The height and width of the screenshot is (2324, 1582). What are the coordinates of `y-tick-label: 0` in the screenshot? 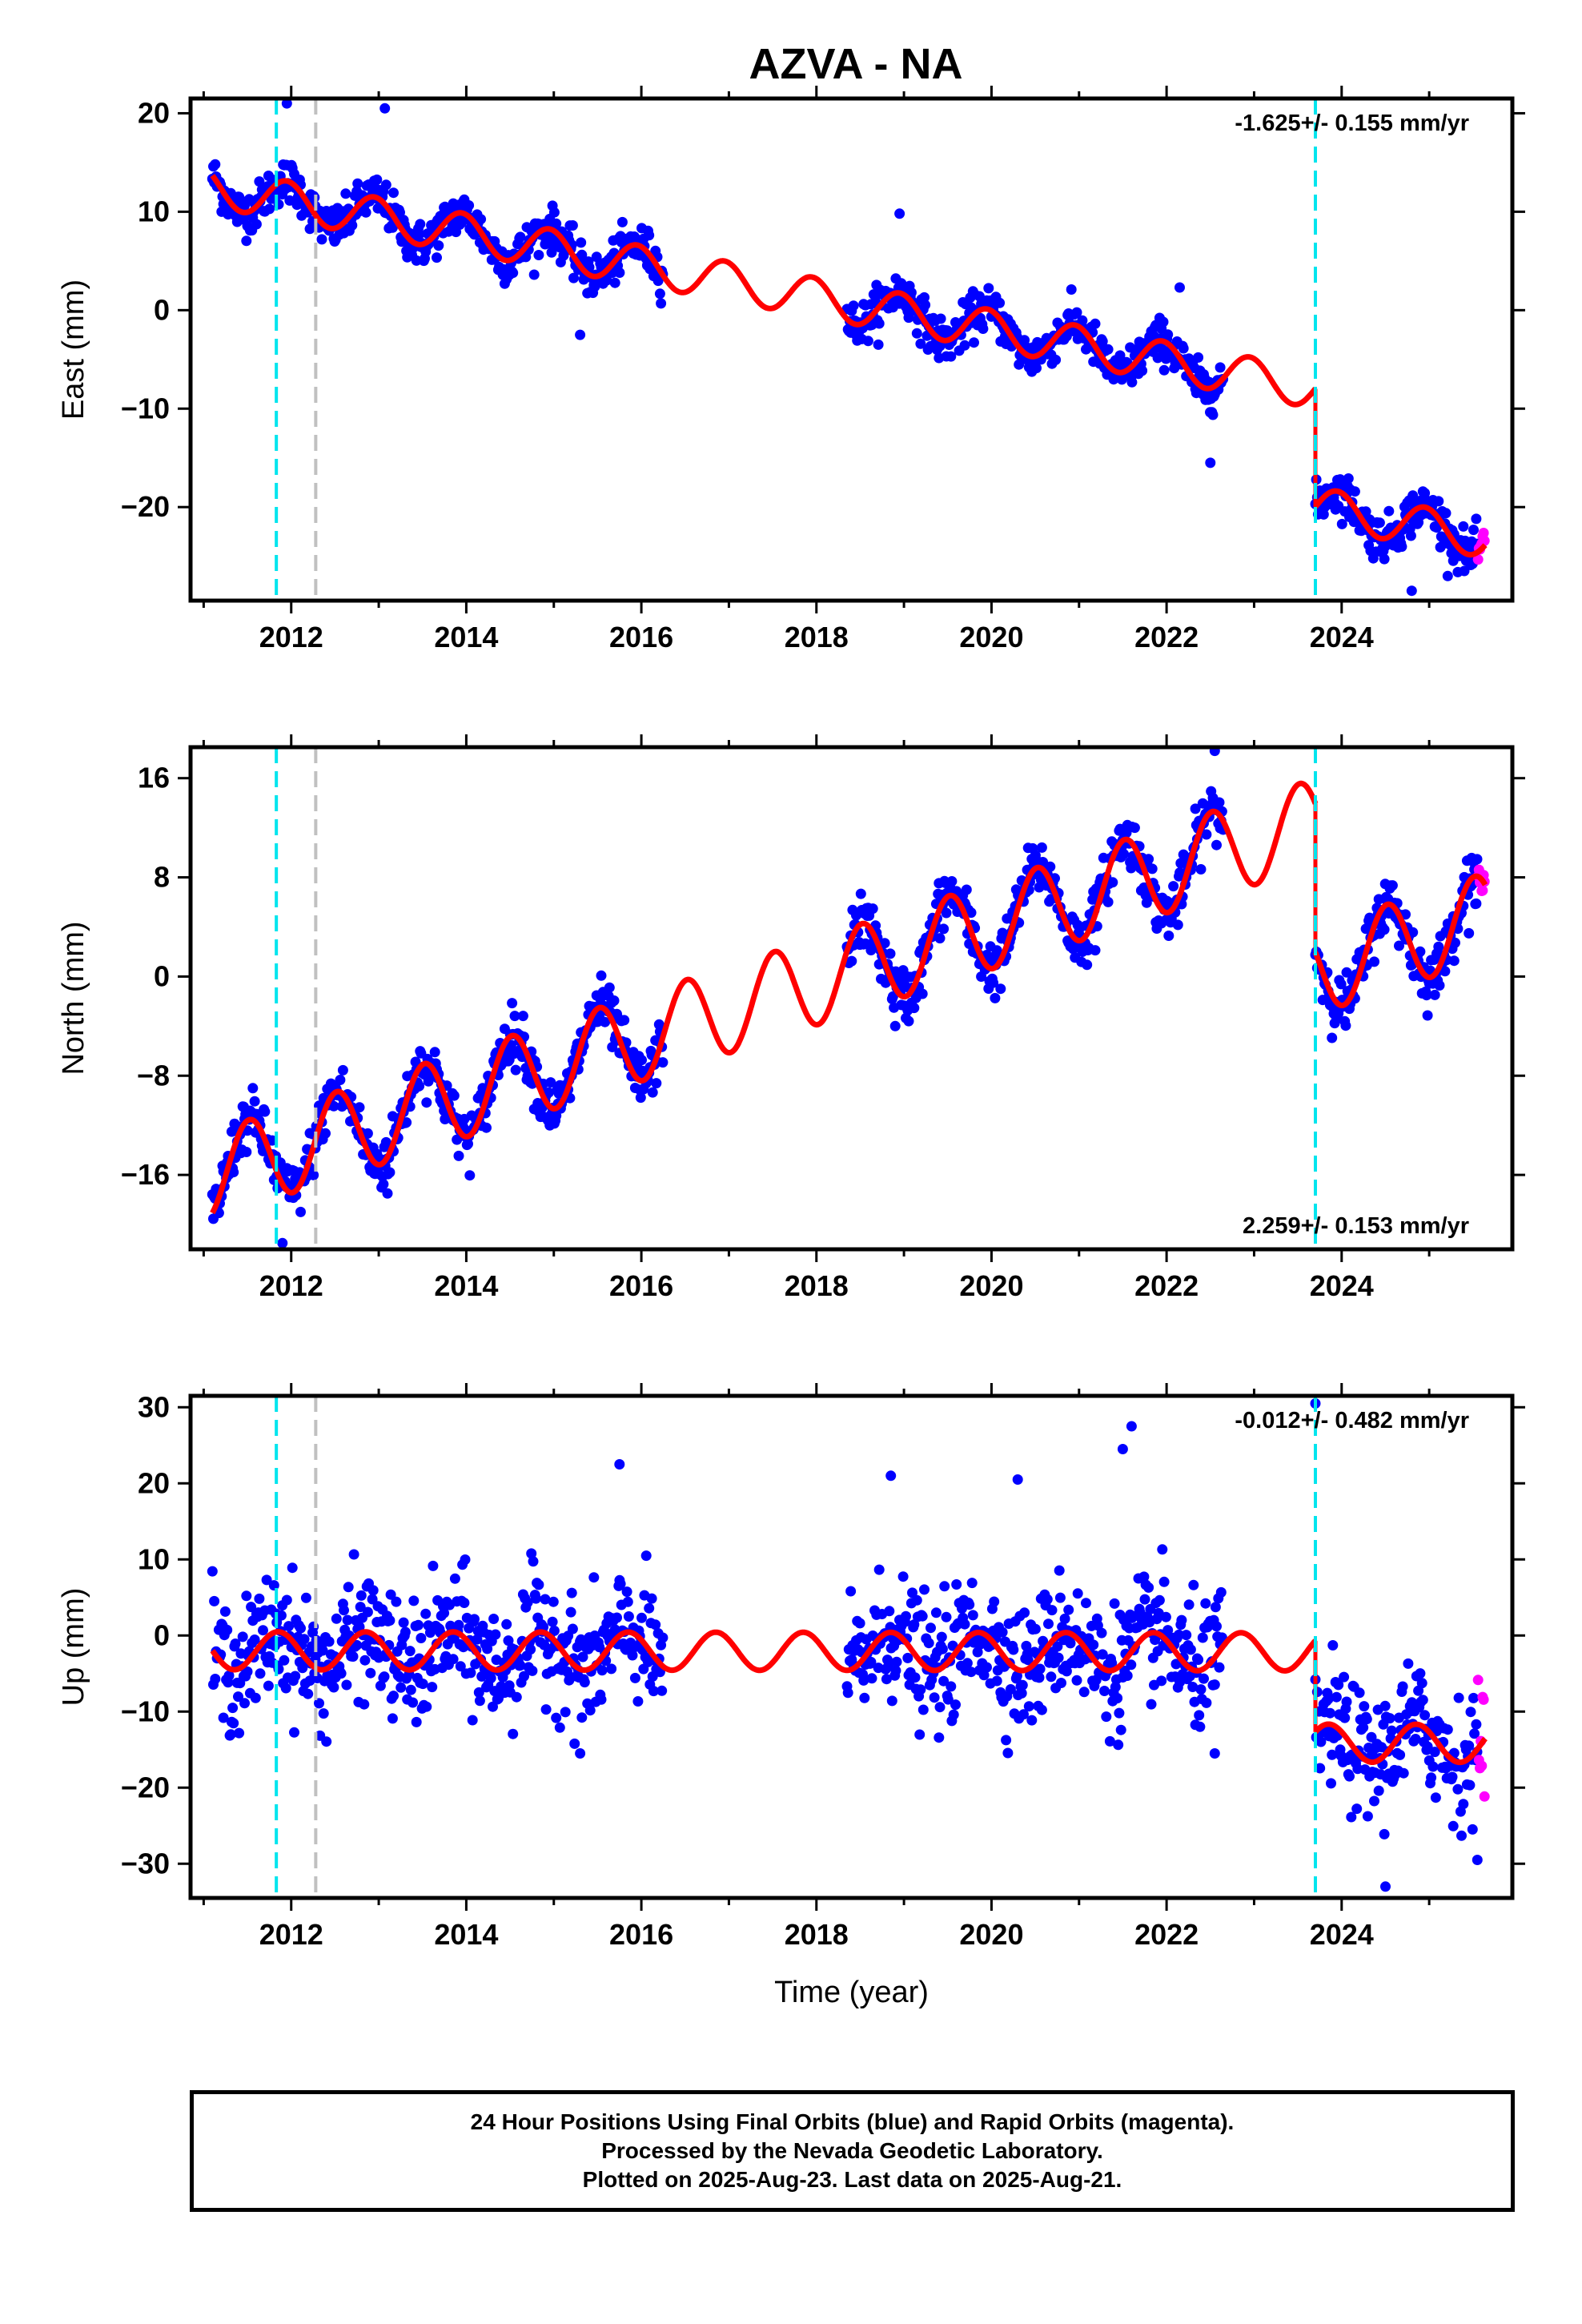 It's located at (162, 1634).